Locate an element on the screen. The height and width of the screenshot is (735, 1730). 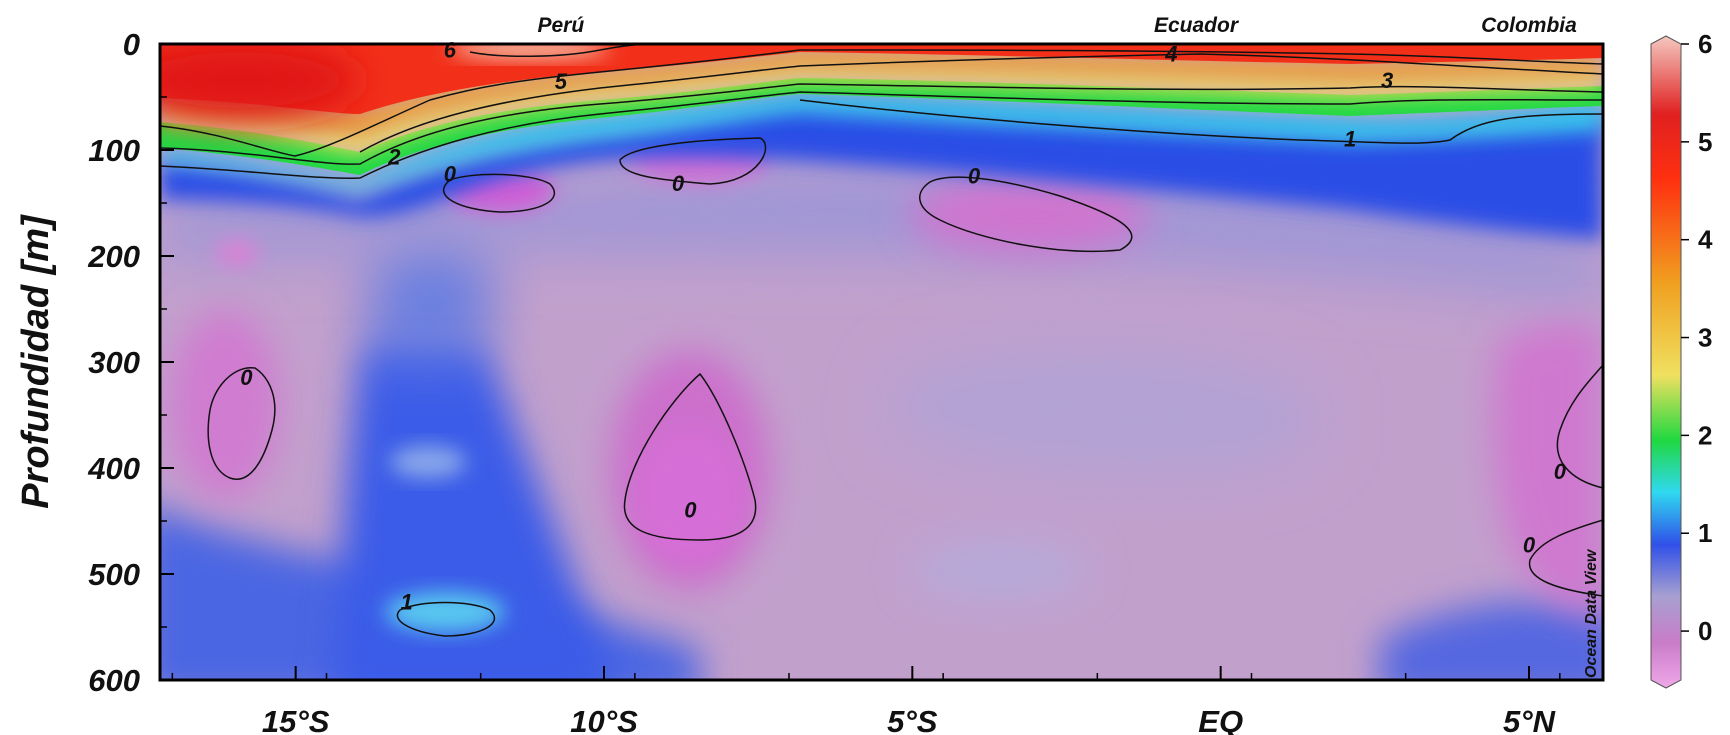
colorbar-body is located at coordinates (1666, 362).